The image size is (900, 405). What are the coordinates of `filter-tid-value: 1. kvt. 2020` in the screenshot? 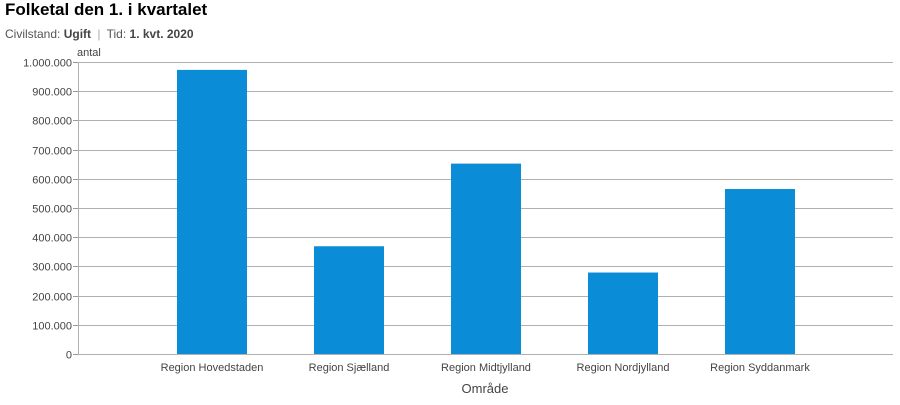 It's located at (161, 34).